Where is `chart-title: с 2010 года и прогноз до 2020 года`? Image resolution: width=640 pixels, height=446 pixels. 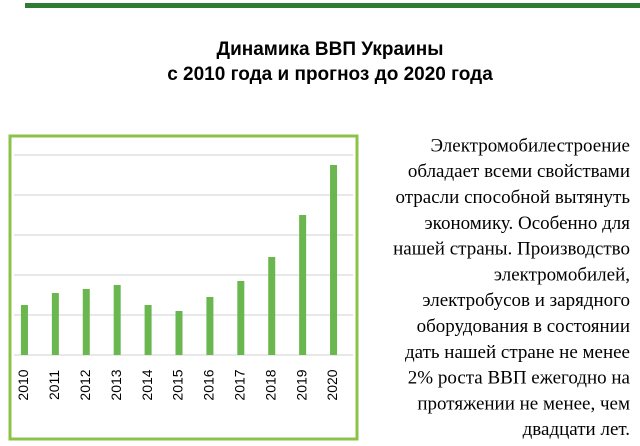
chart-title: с 2010 года и прогноз до 2020 года is located at coordinates (330, 74).